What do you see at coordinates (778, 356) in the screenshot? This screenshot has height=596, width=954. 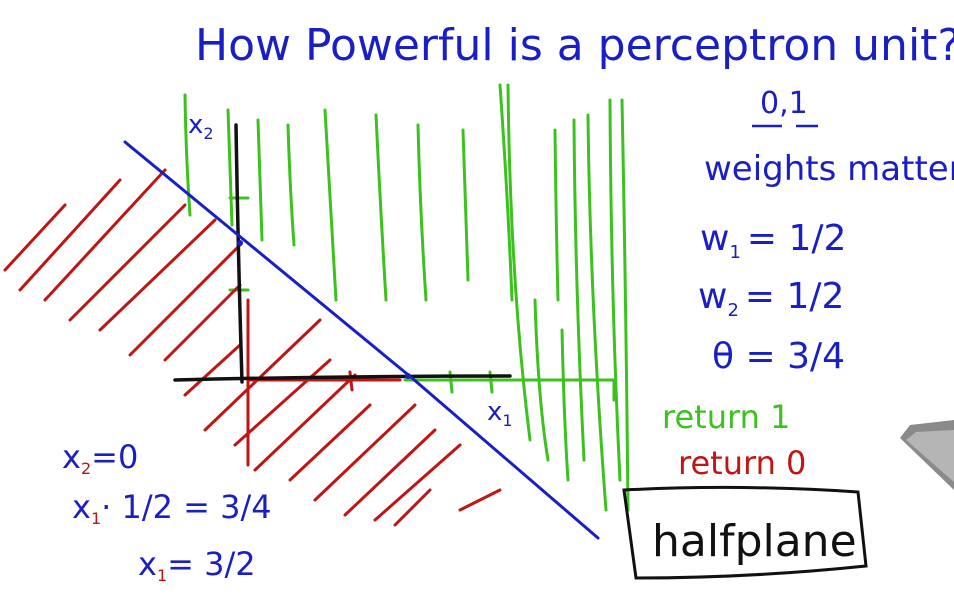 I see `theta-equation: θ = 3/4` at bounding box center [778, 356].